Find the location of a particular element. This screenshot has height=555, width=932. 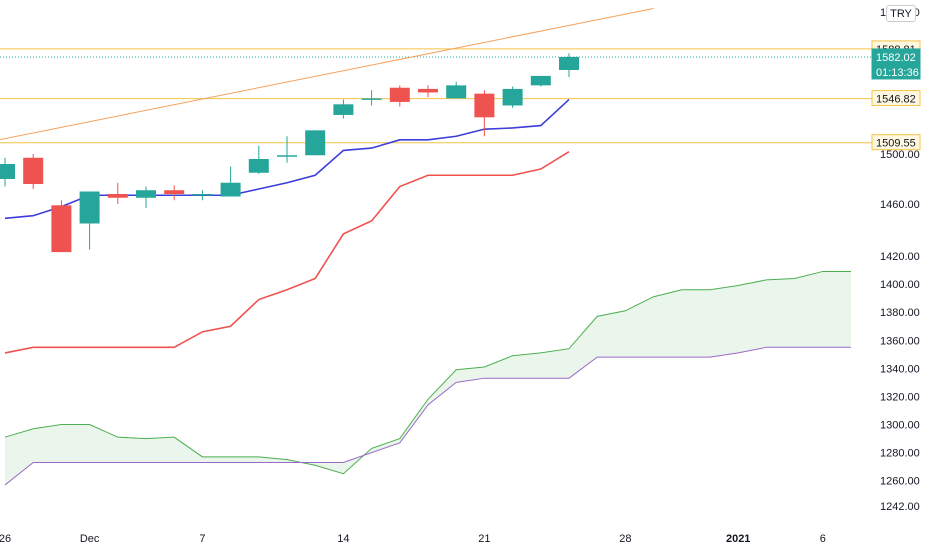

x-axis-tick-label: 26 is located at coordinates (5, 539).